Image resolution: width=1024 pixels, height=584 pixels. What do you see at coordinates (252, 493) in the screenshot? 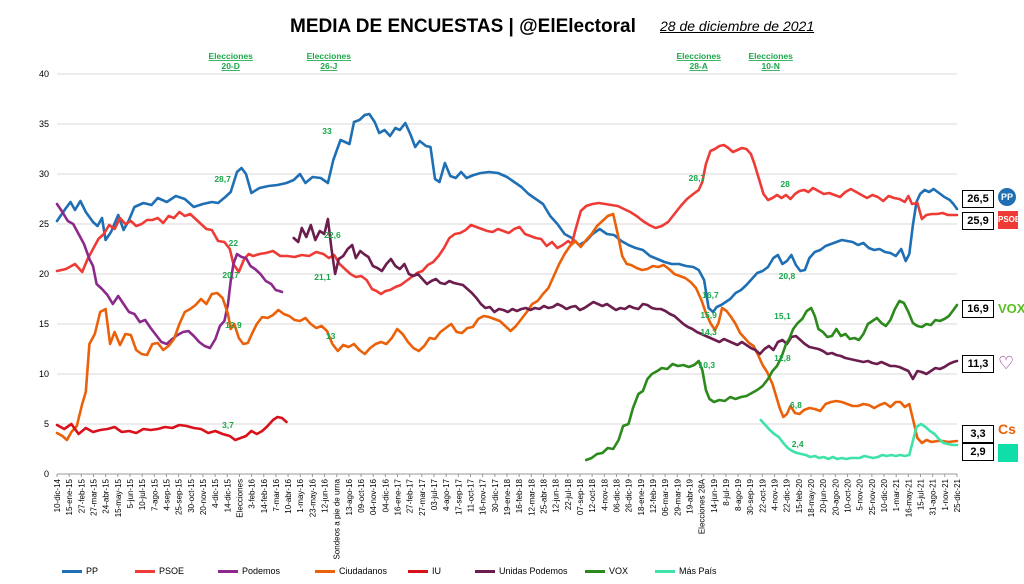
I see `x-tick-label: 3-feb-16` at bounding box center [252, 493].